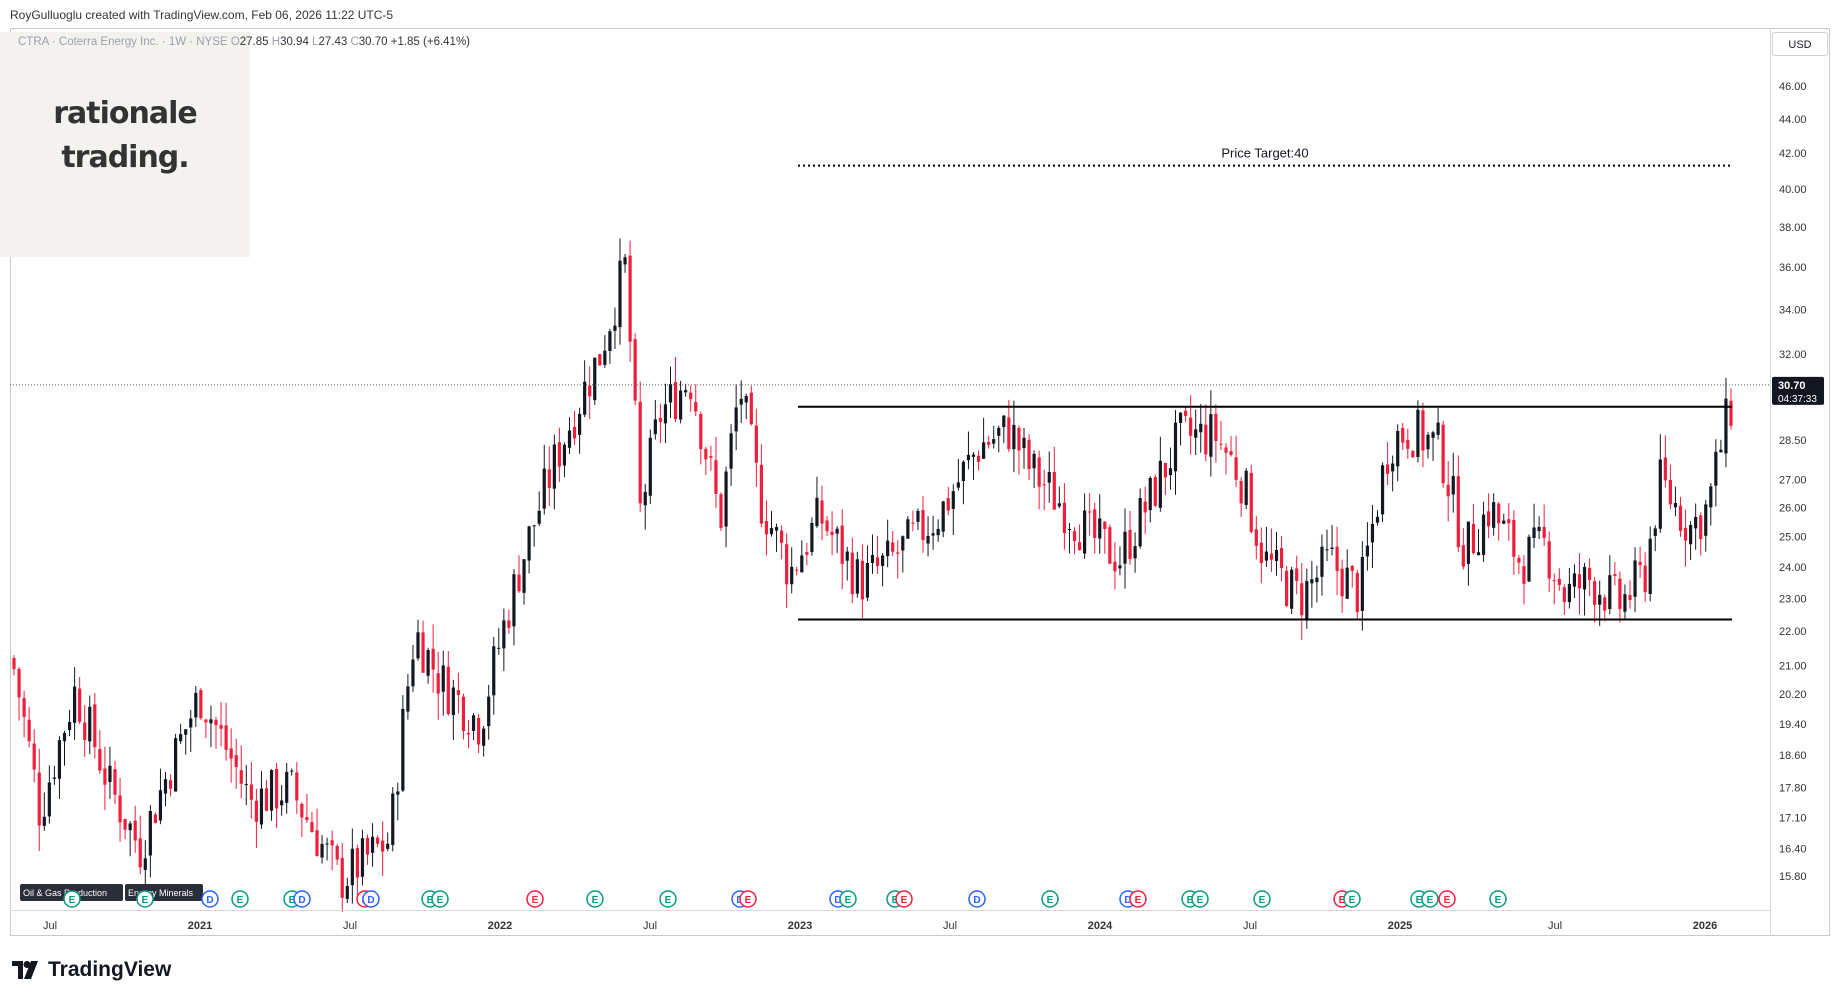 The image size is (1835, 996). Describe the element at coordinates (123, 42) in the screenshot. I see `symbol-name: CTRA · Coterra Energy Inc. · 1W · NYSE` at that location.